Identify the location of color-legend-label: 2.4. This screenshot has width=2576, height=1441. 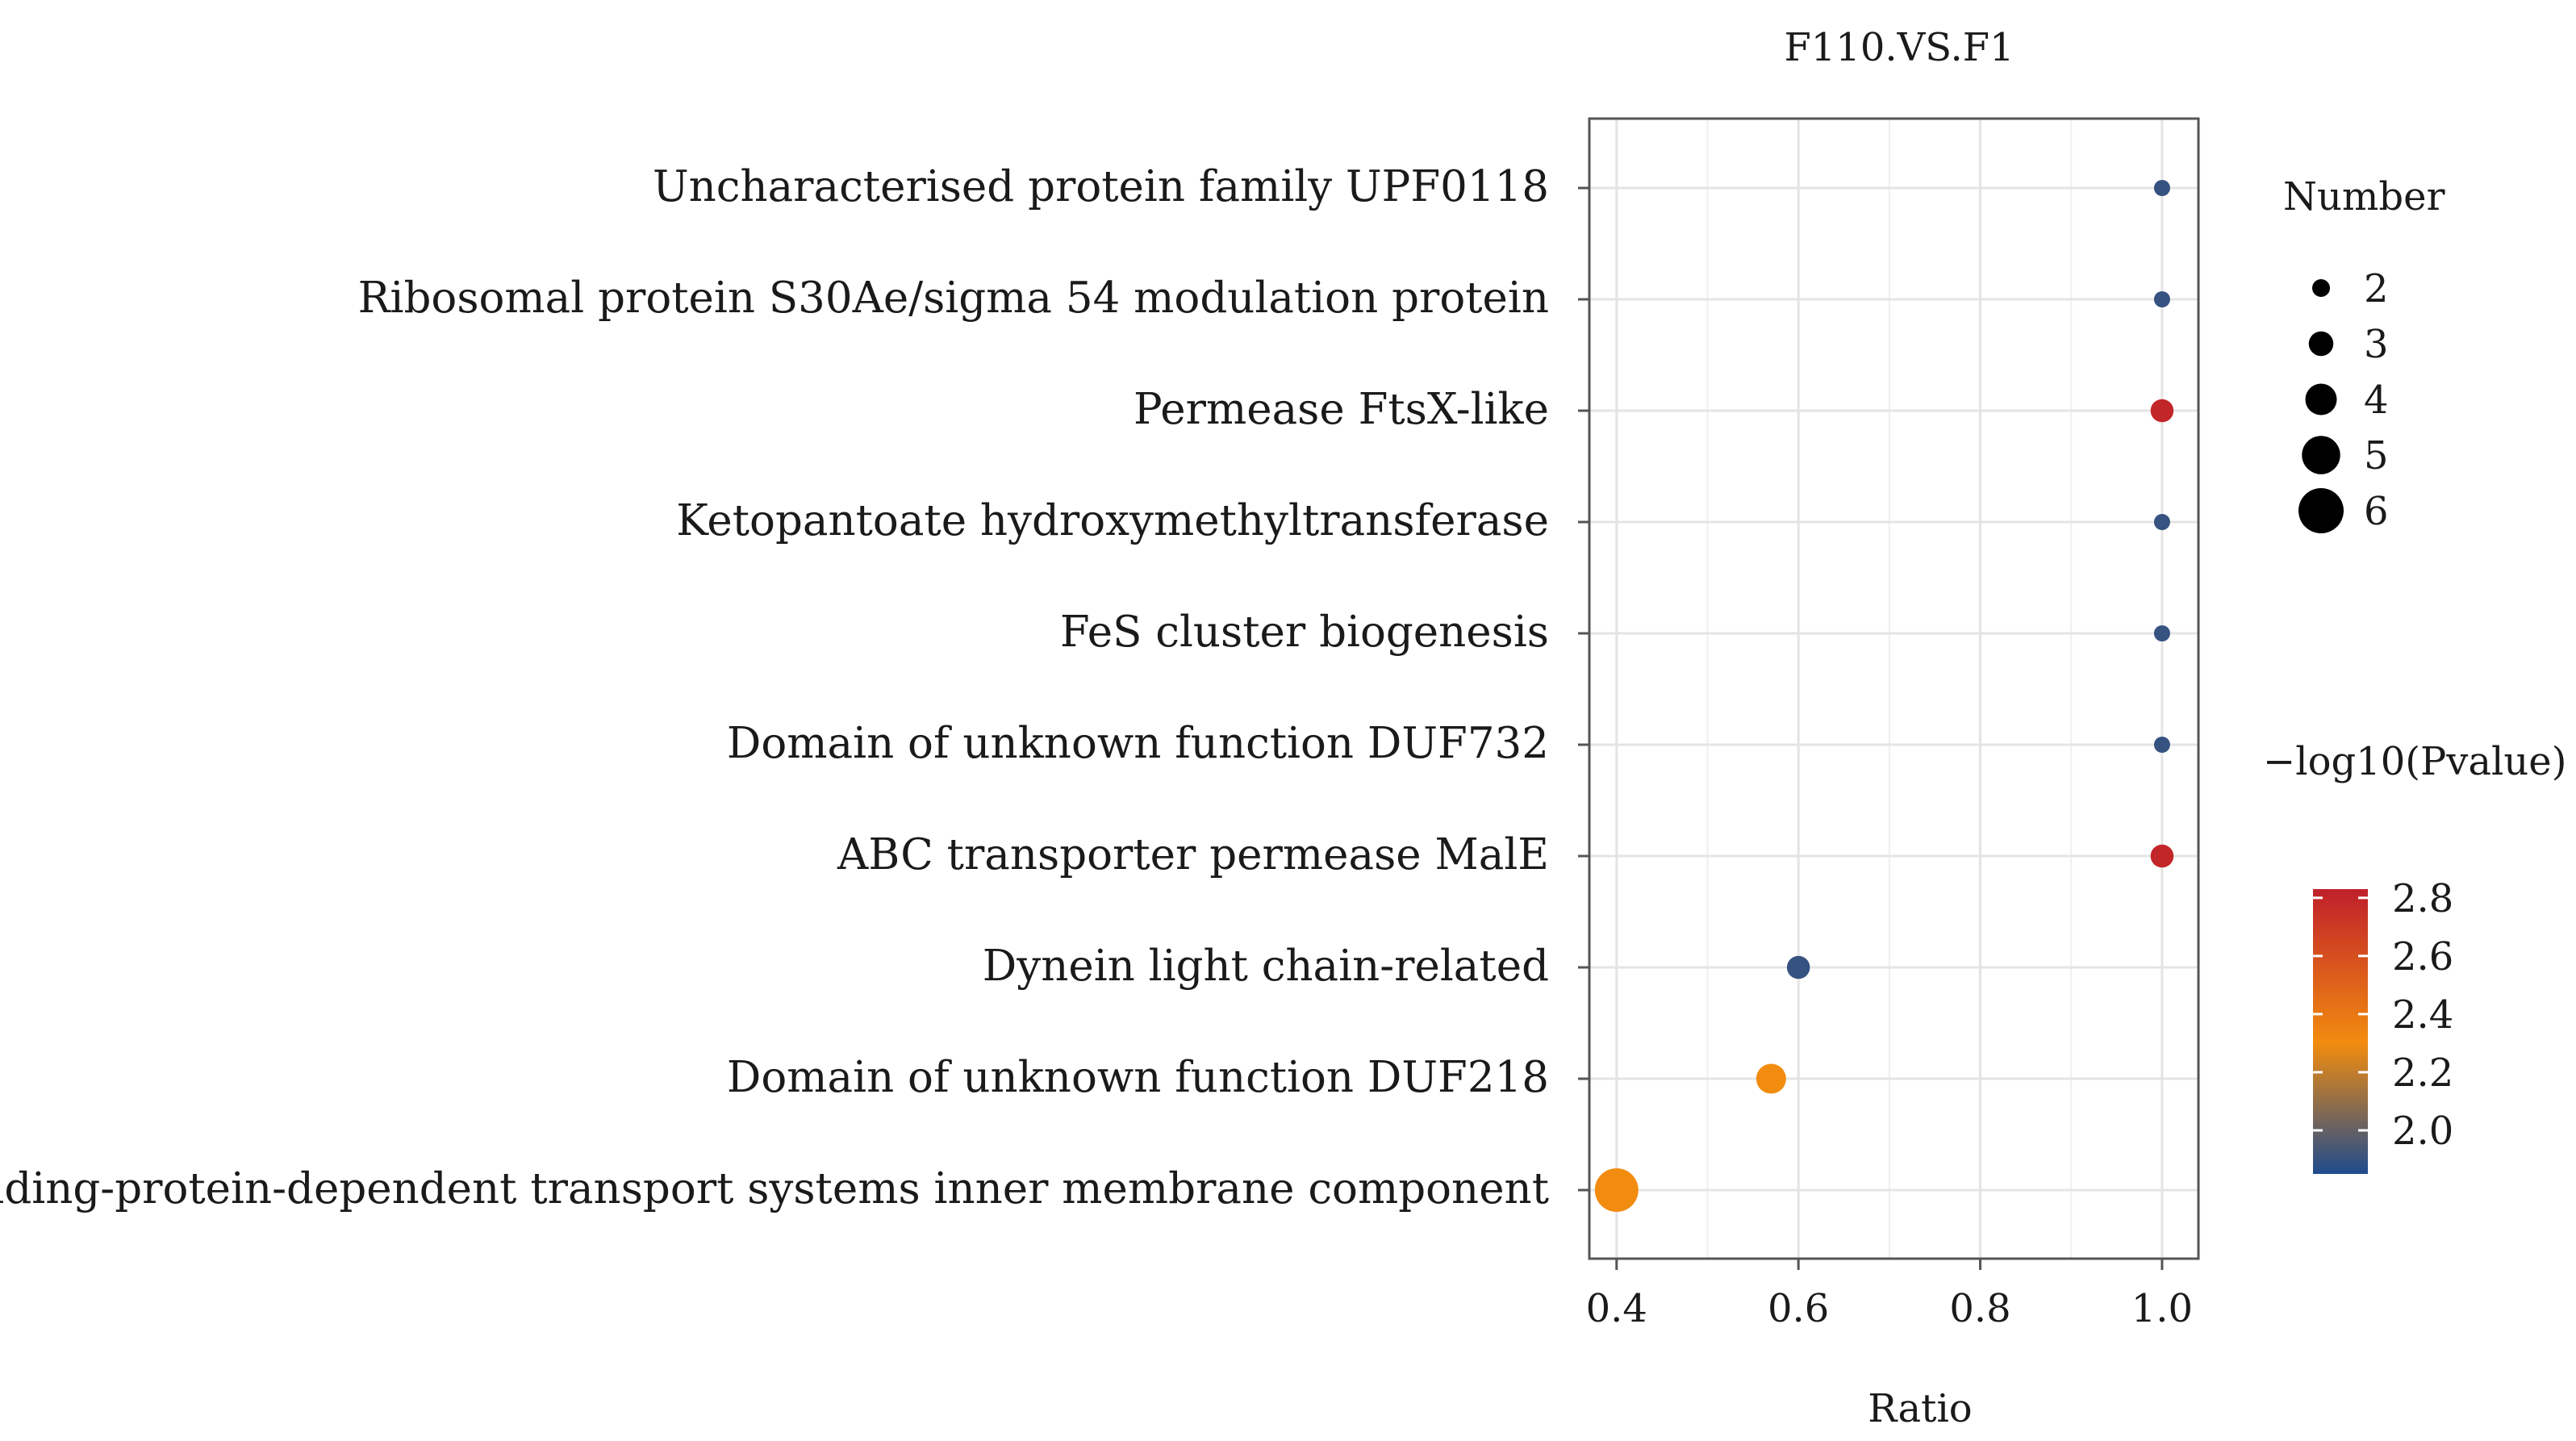
(2422, 1015).